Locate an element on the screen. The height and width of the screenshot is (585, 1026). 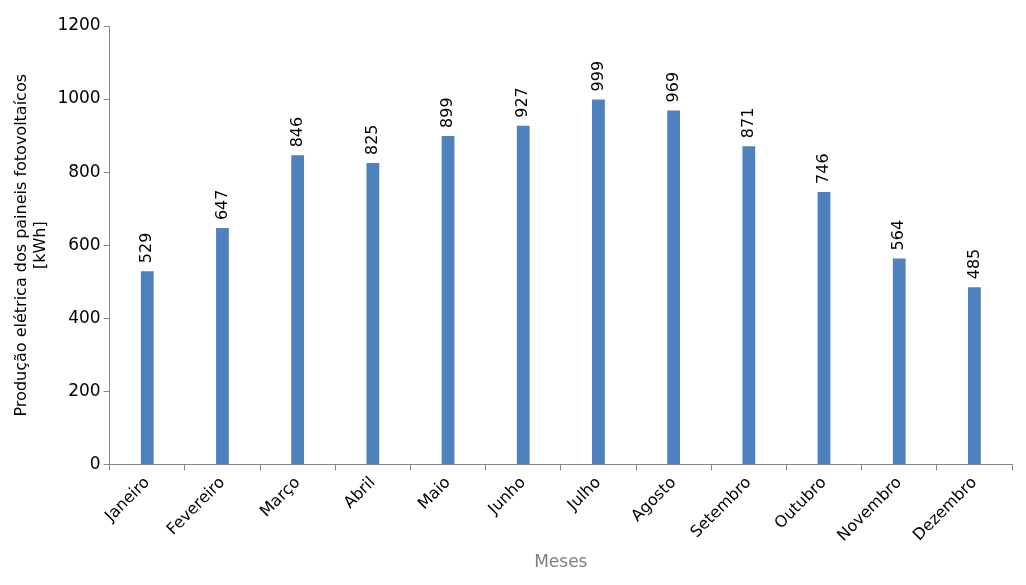
data-label: 969 is located at coordinates (672, 87).